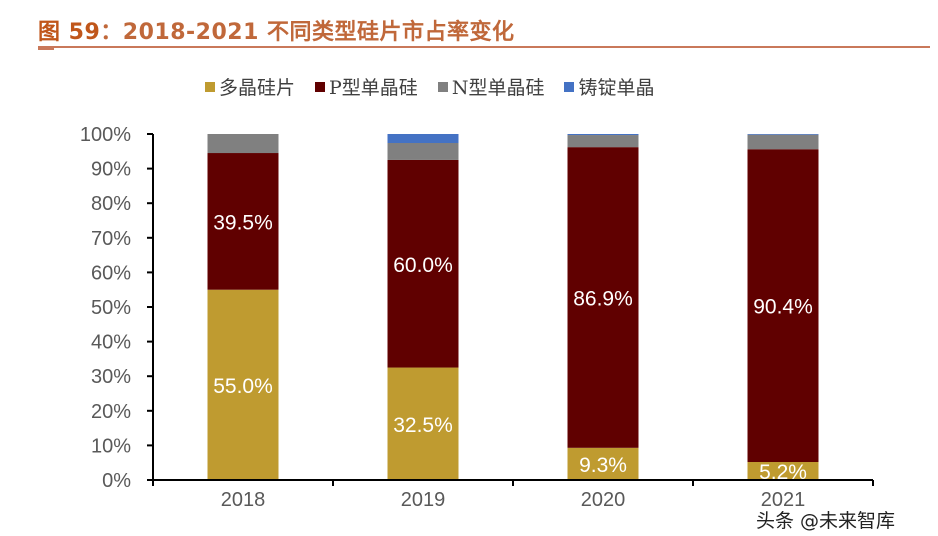  I want to click on figure-number: 图 59, so click(69, 32).